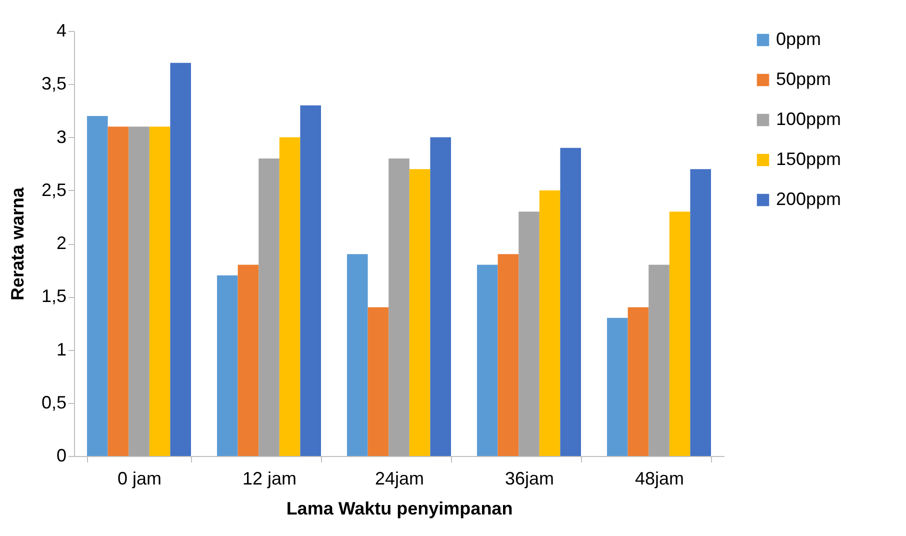 The image size is (906, 536). Describe the element at coordinates (809, 199) in the screenshot. I see `legend-label: 200ppm` at that location.